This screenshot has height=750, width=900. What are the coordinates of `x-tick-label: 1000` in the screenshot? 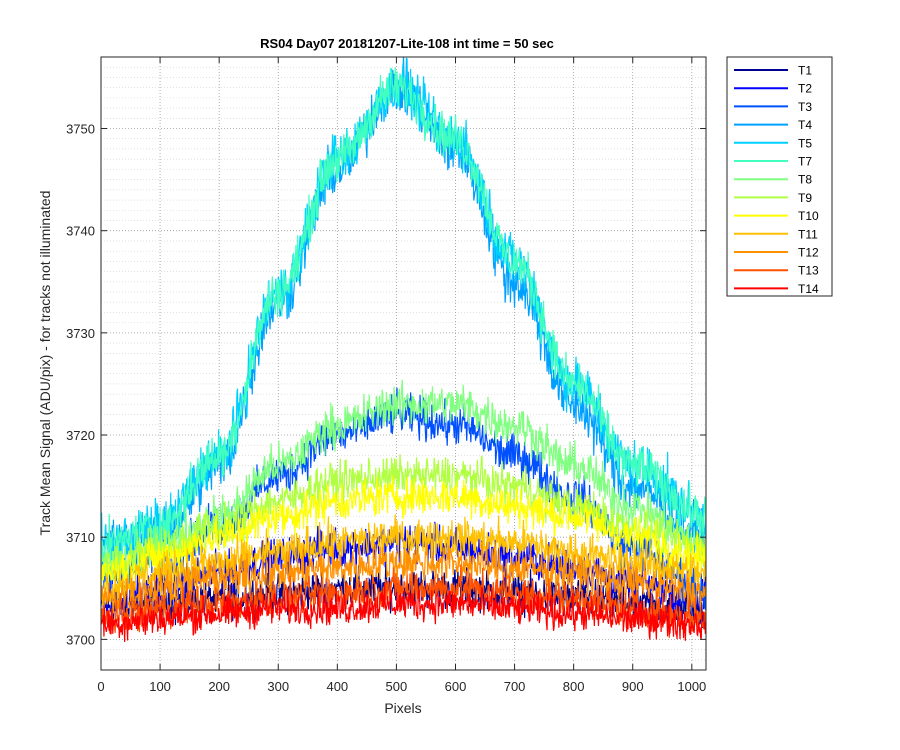 It's located at (691, 686).